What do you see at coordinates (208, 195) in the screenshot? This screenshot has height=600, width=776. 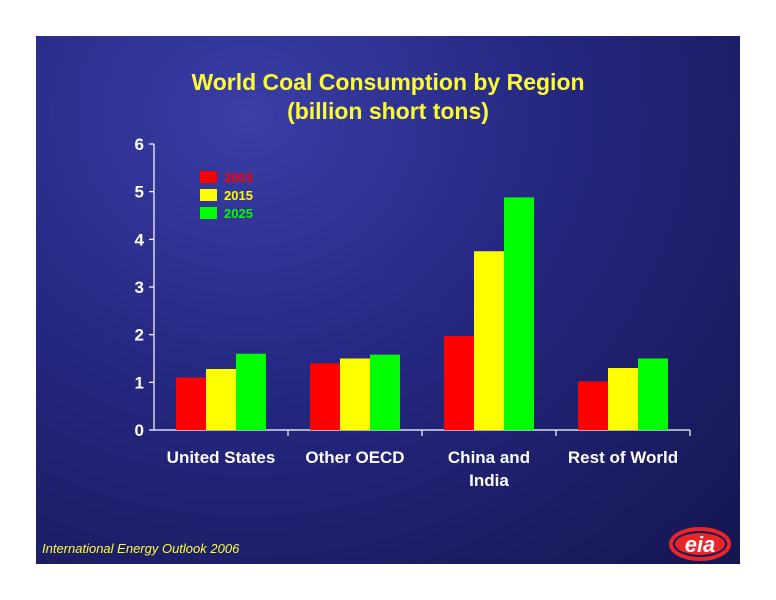 I see `legend-swatch-2015` at bounding box center [208, 195].